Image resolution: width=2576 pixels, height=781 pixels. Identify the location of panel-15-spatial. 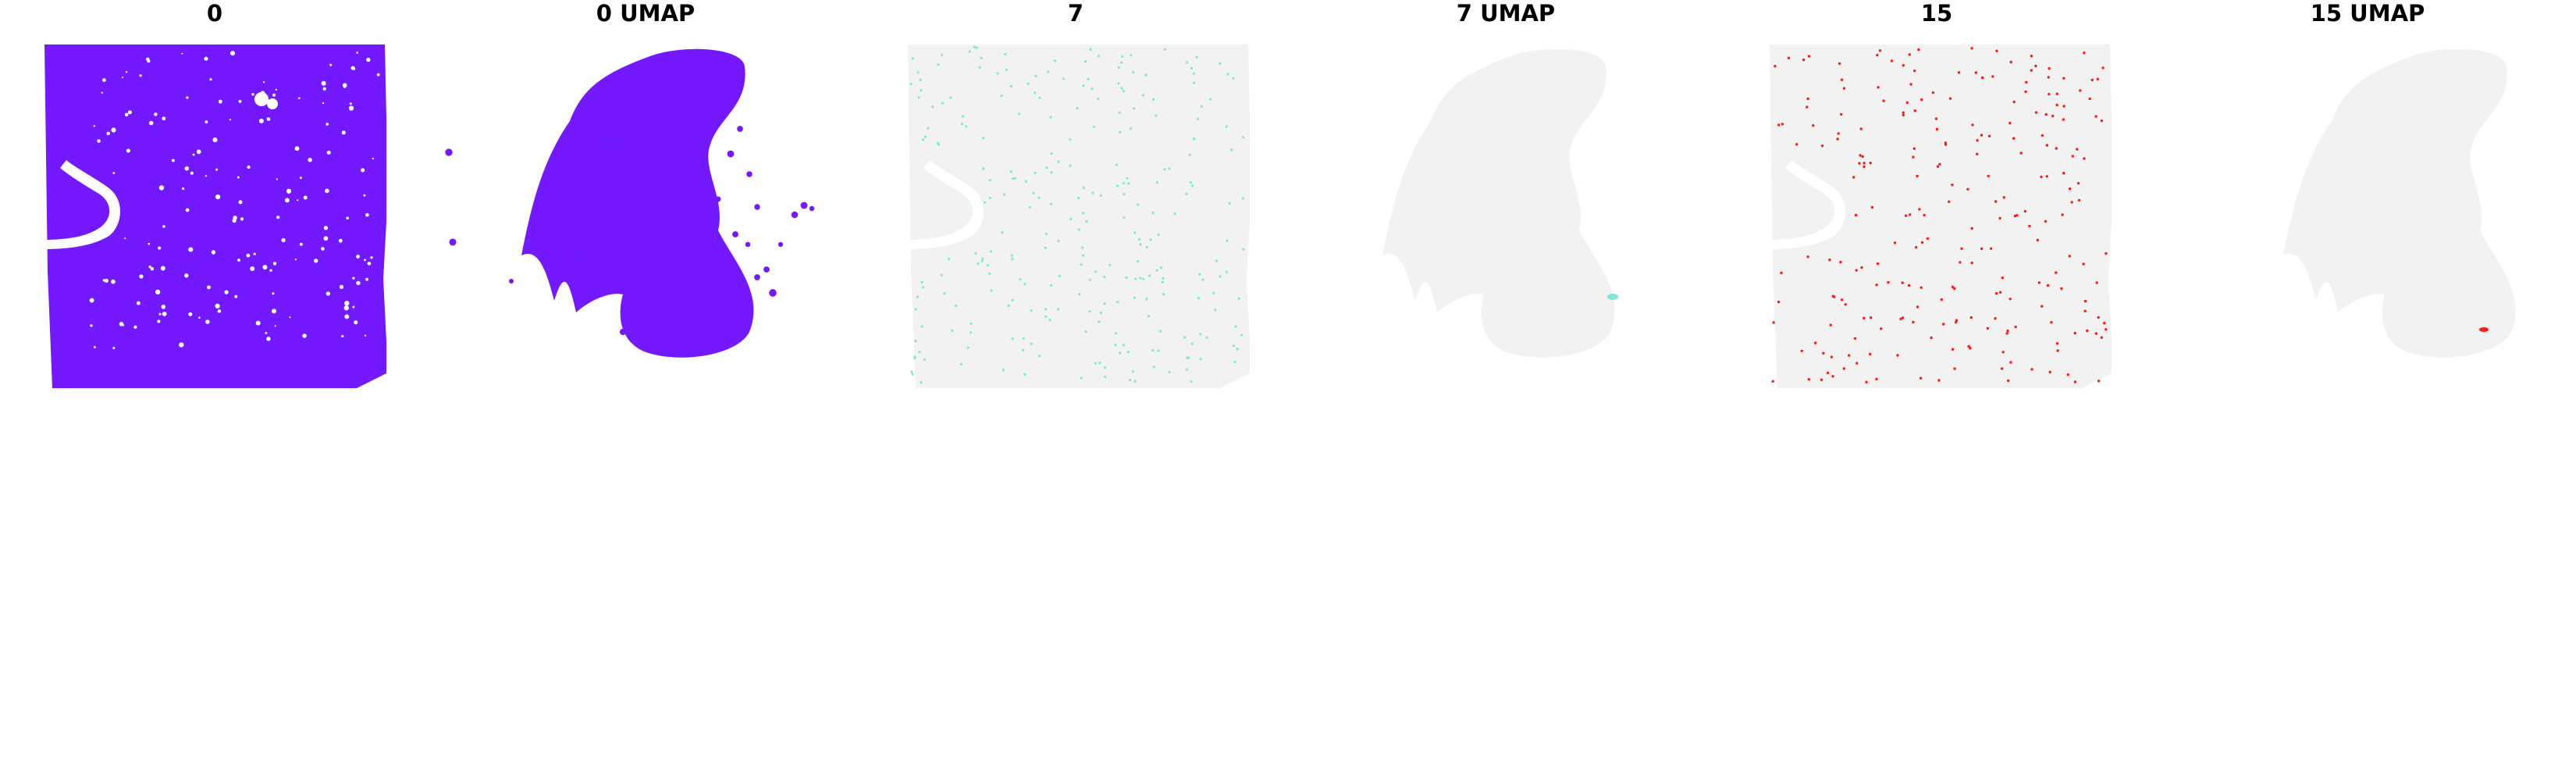
(1941, 216).